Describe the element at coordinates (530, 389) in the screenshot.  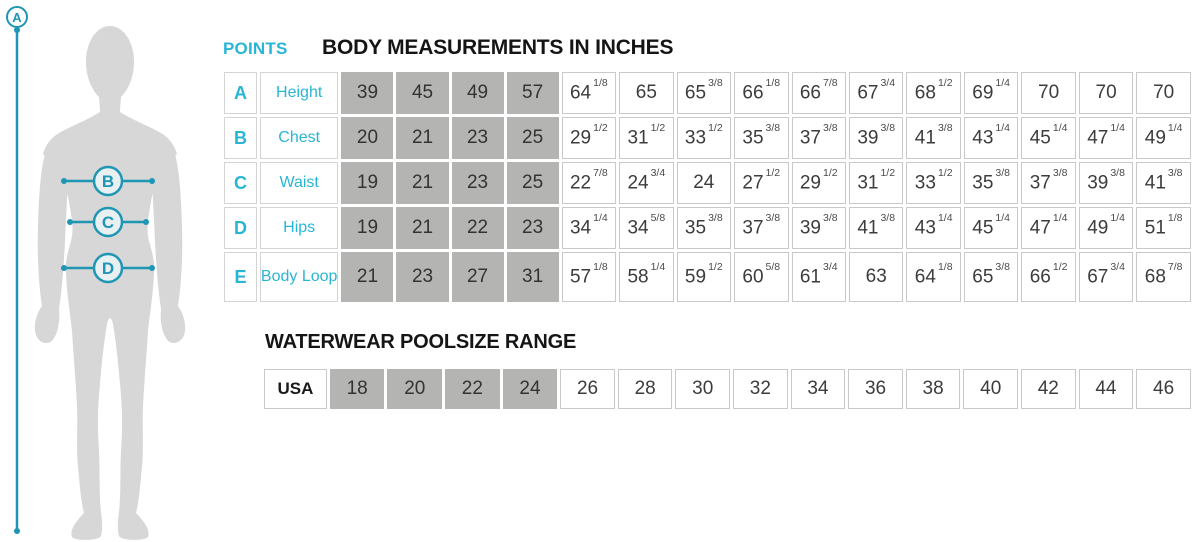
I see `size-cell: 24` at that location.